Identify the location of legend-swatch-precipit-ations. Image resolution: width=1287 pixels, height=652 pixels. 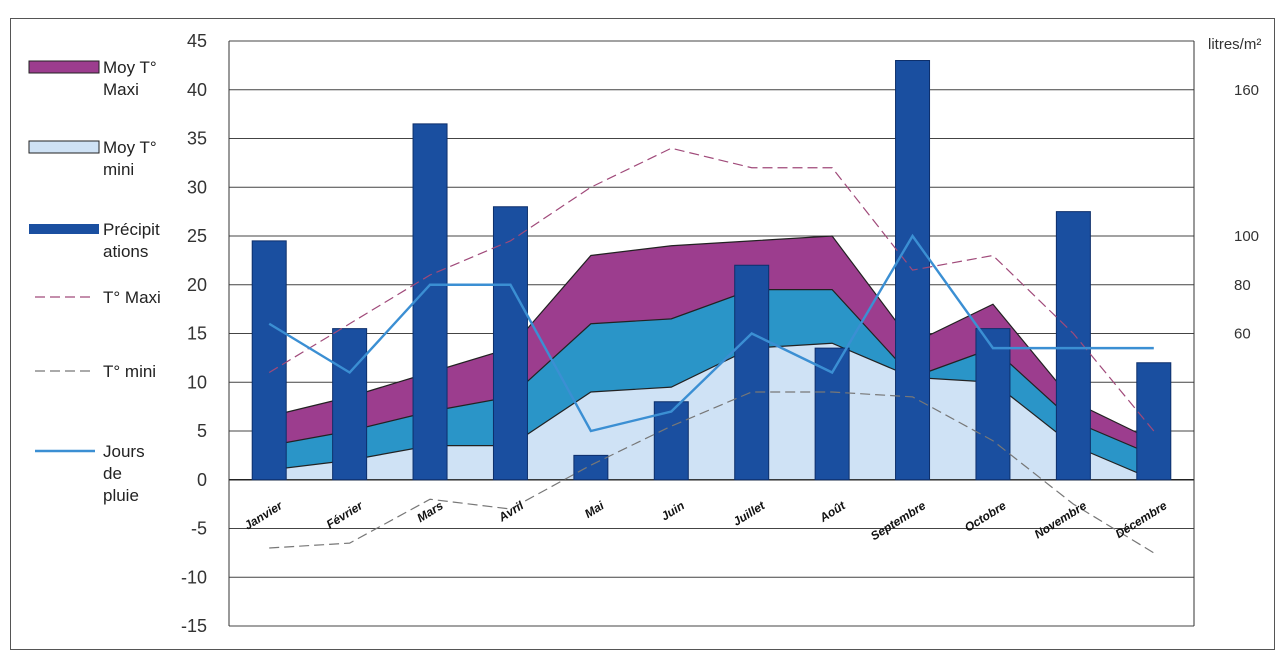
(64, 229).